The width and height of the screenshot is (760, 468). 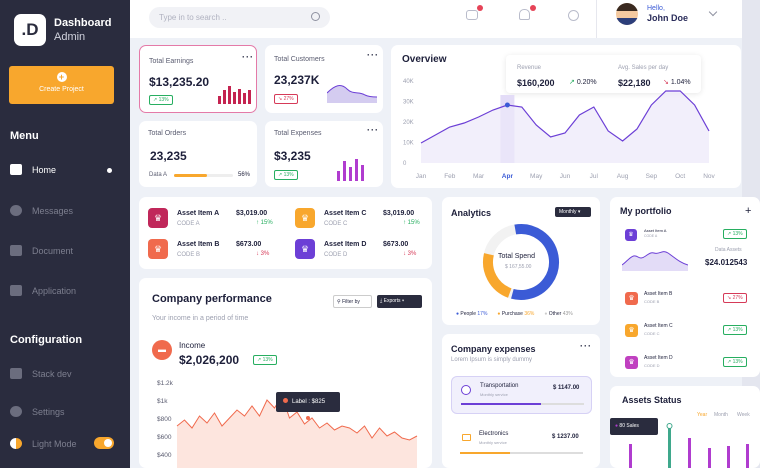 I want to click on x-tick: Jan, so click(x=421, y=176).